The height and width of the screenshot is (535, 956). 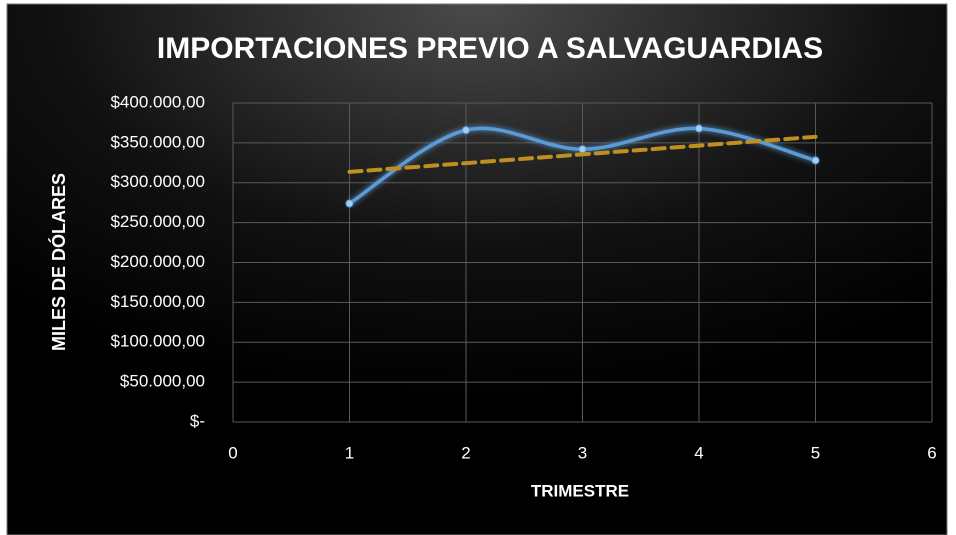 What do you see at coordinates (157, 261) in the screenshot?
I see `y-tick-label: $200.000,00` at bounding box center [157, 261].